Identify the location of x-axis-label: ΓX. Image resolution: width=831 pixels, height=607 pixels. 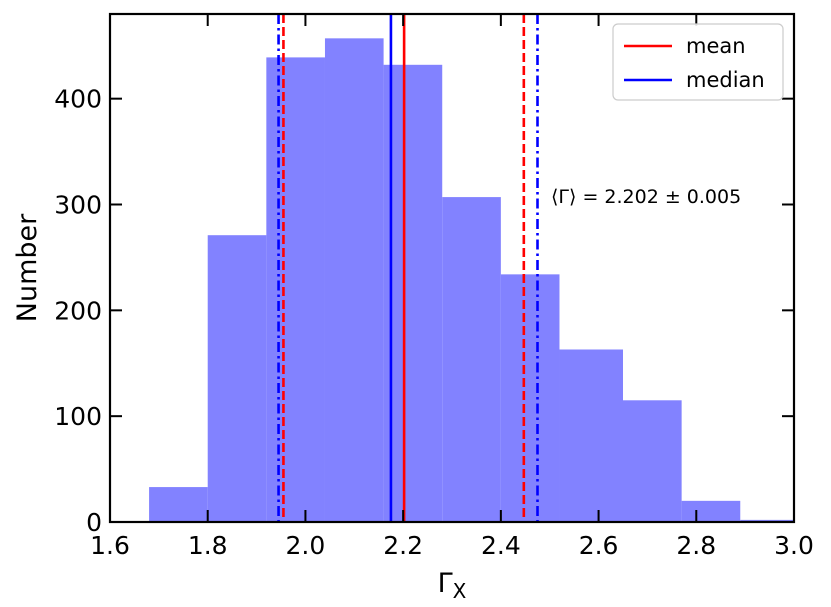
(452, 585).